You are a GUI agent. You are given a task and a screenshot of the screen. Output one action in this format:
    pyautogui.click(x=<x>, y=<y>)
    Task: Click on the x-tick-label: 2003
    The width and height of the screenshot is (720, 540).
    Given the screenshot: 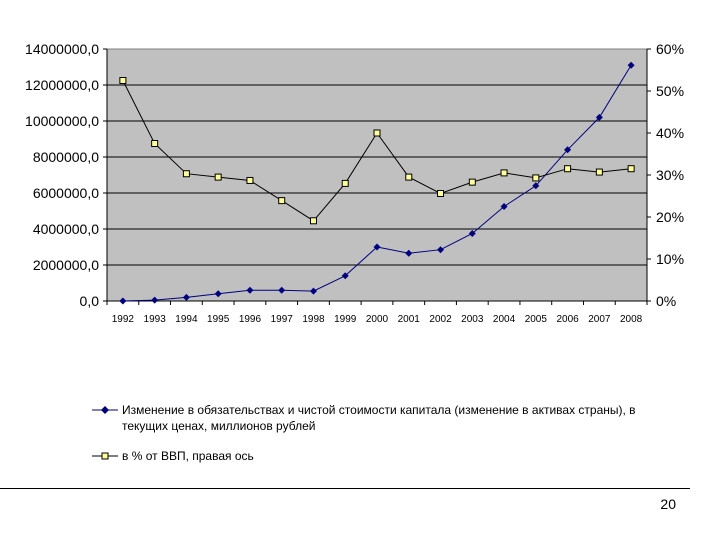 What is the action you would take?
    pyautogui.click(x=472, y=319)
    